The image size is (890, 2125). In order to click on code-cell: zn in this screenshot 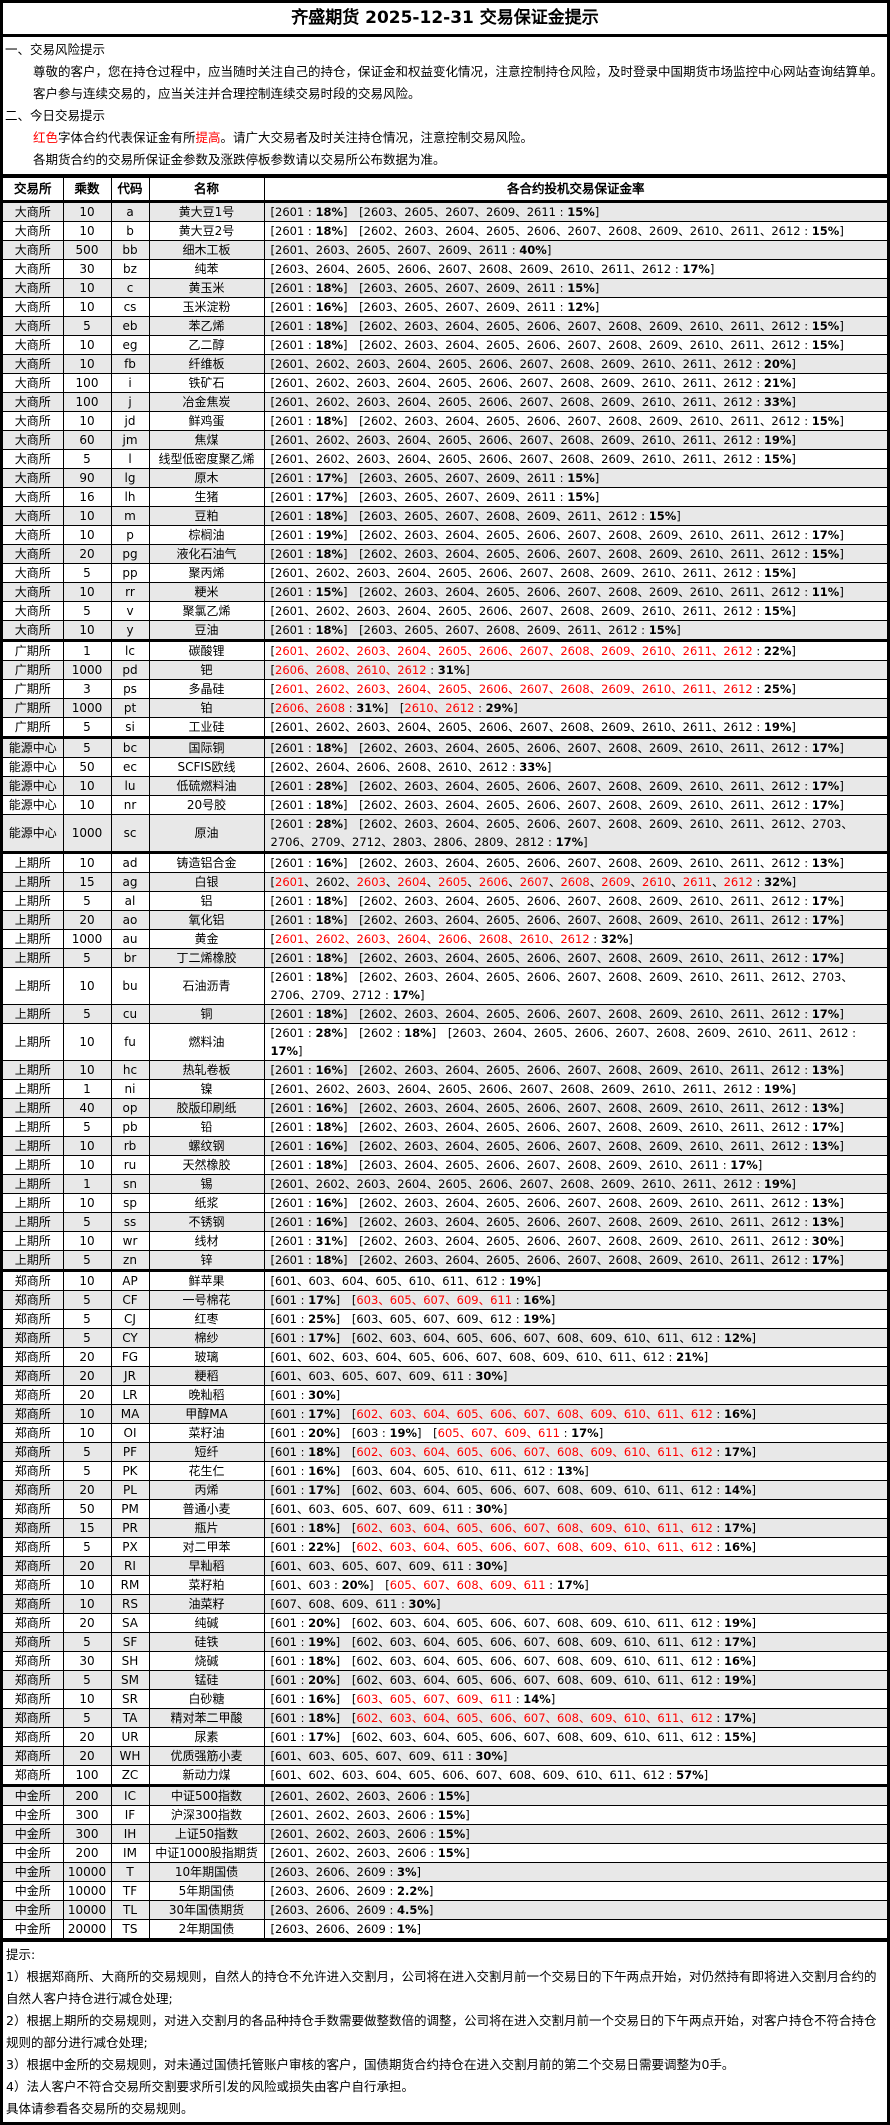, I will do `click(130, 1260)`.